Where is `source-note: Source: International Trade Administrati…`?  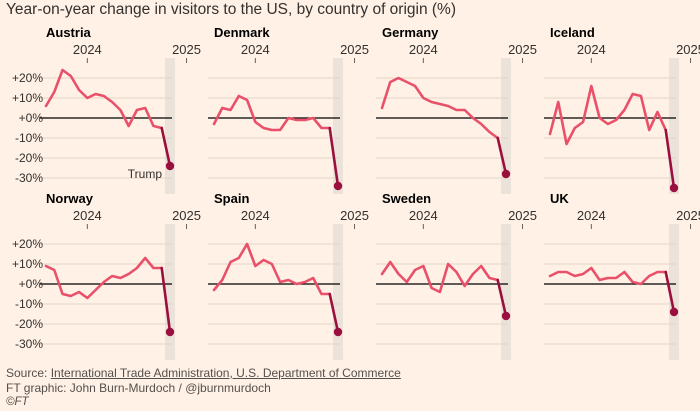 source-note: Source: International Trade Administrati… is located at coordinates (203, 373).